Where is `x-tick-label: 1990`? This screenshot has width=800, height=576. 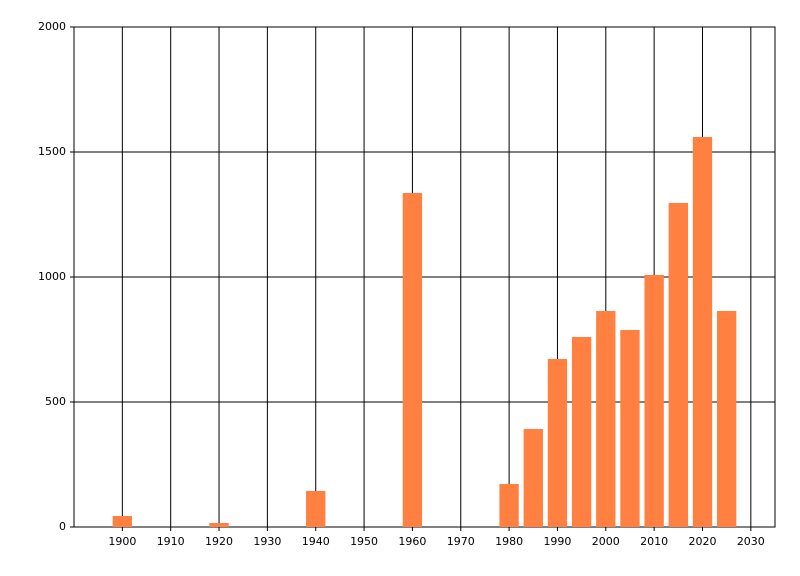
x-tick-label: 1990 is located at coordinates (557, 541).